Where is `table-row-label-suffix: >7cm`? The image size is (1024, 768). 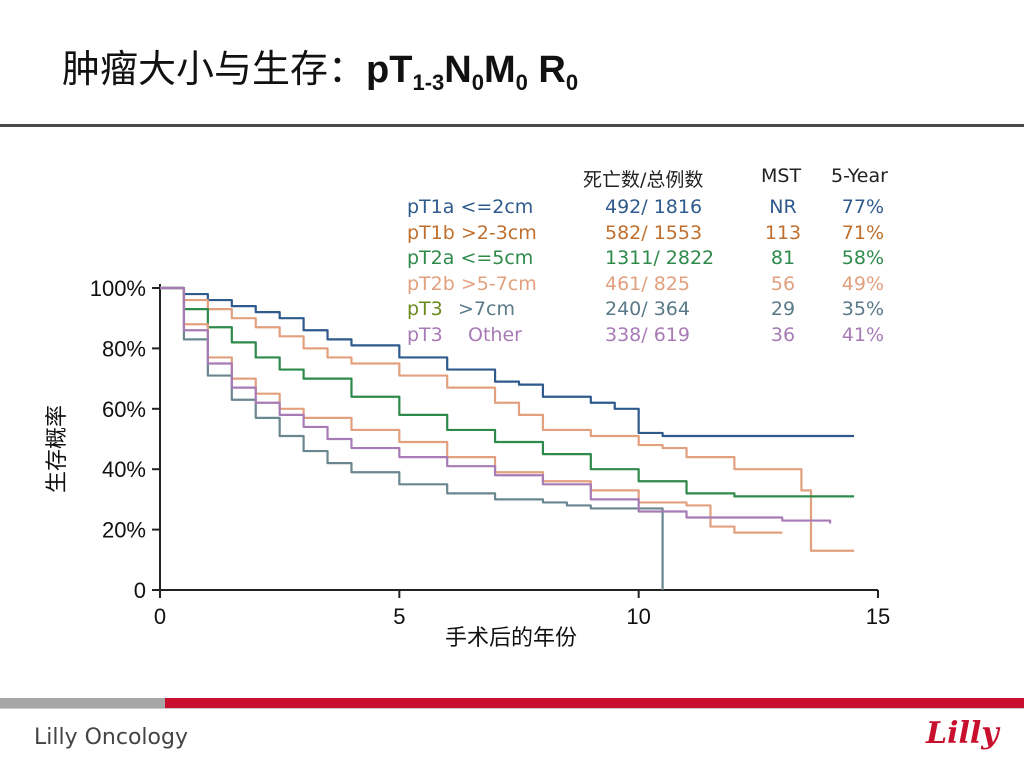
table-row-label-suffix: >7cm is located at coordinates (486, 309).